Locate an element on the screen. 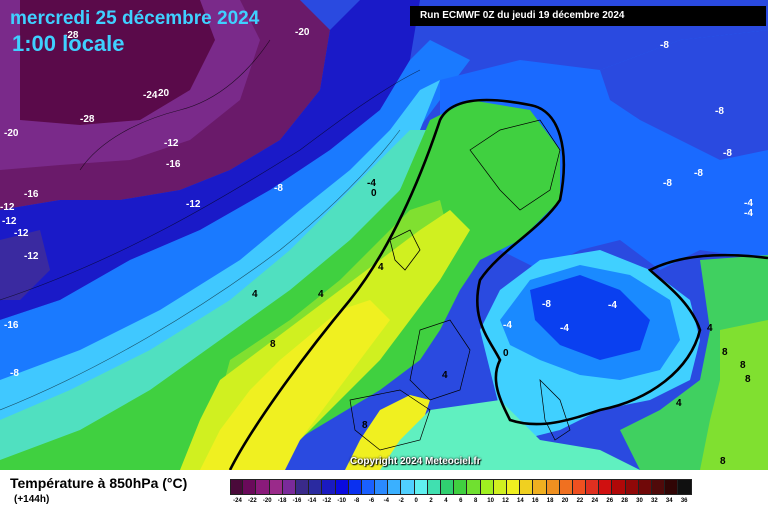 The image size is (768, 512). color-scale-tick-label: 0 is located at coordinates (416, 501).